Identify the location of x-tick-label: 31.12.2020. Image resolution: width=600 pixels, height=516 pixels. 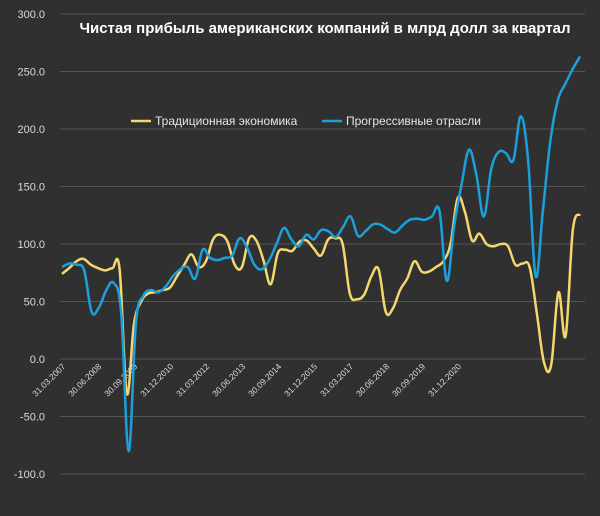
(444, 379).